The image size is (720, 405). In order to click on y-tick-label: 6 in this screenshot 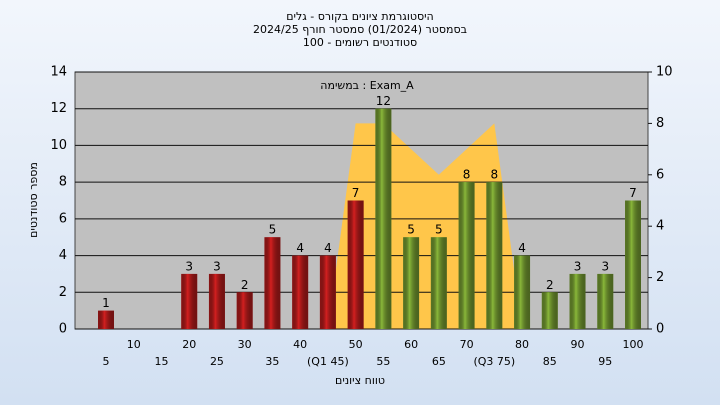, I will do `click(63, 218)`.